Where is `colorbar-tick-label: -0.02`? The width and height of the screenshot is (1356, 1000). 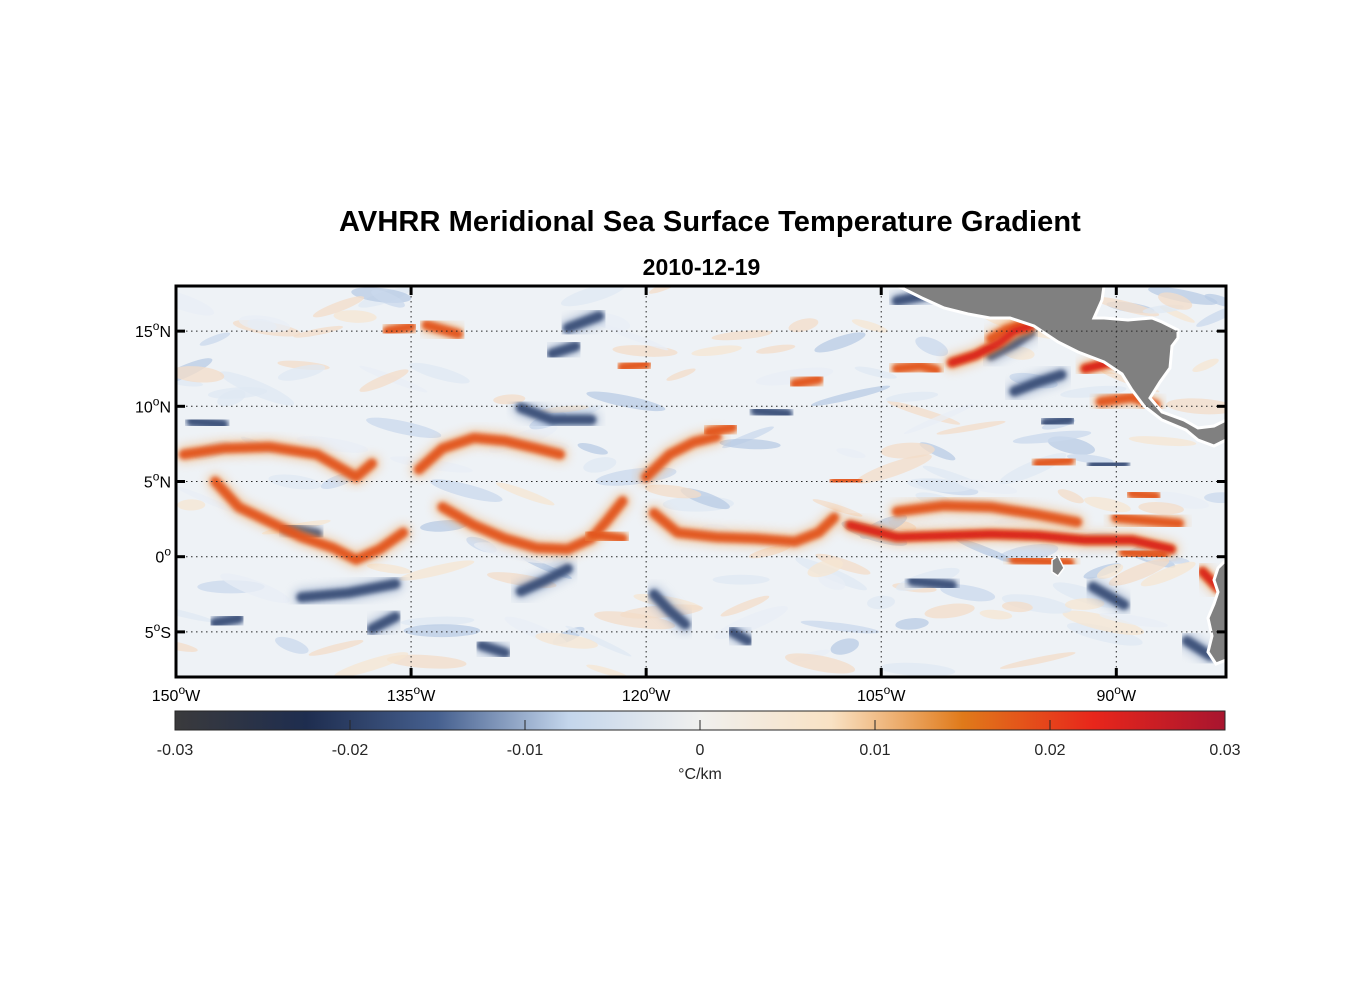 colorbar-tick-label: -0.02 is located at coordinates (350, 750).